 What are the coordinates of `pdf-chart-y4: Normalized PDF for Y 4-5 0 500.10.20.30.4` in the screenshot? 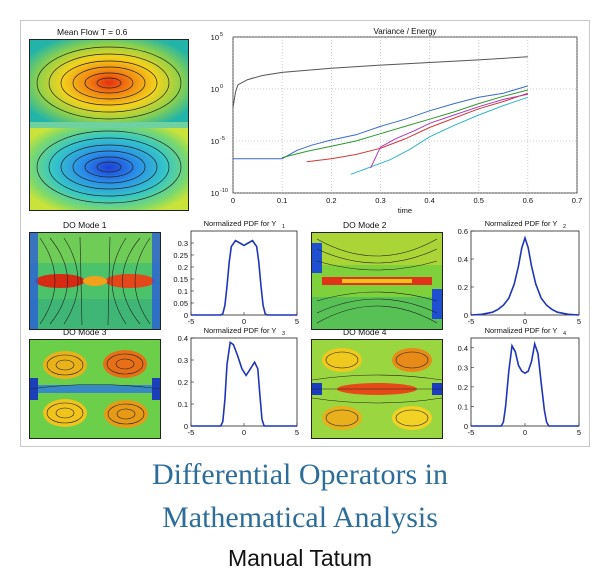 It's located at (520, 381).